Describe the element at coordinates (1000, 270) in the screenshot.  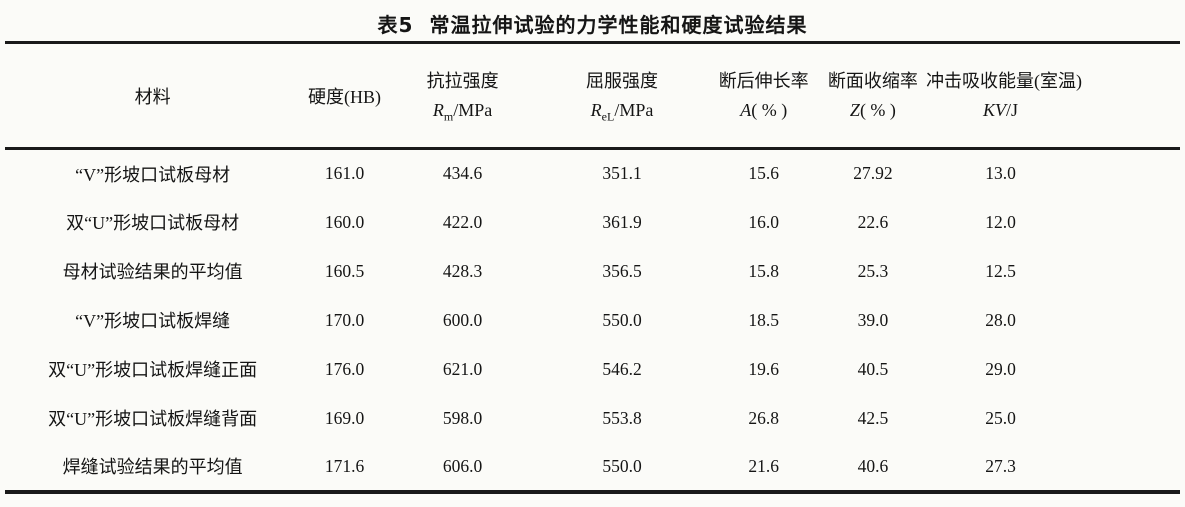
I see `impact-cell: 12.5` at that location.